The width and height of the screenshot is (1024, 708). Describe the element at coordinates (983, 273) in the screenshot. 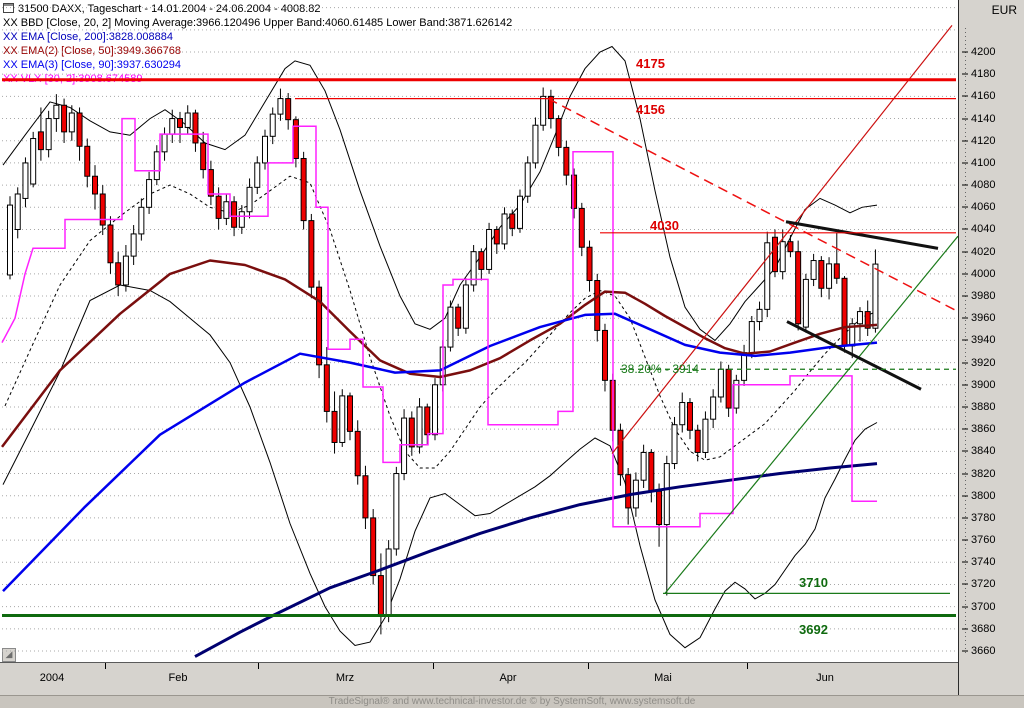

I see `y-axis-label: 4000` at that location.